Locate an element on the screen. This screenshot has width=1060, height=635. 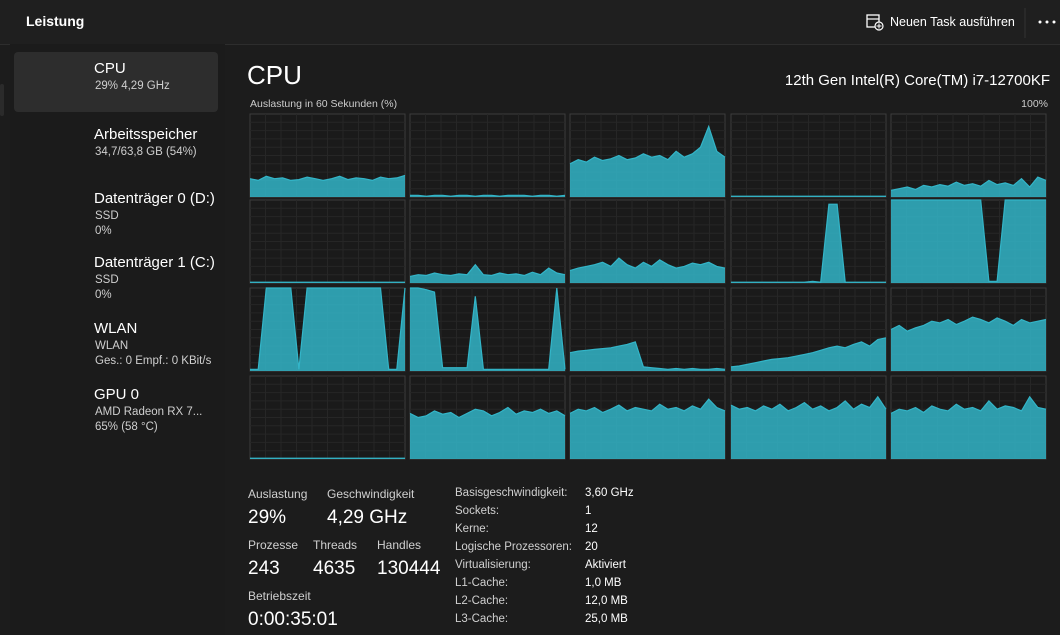
nav-edge is located at coordinates (2, 100).